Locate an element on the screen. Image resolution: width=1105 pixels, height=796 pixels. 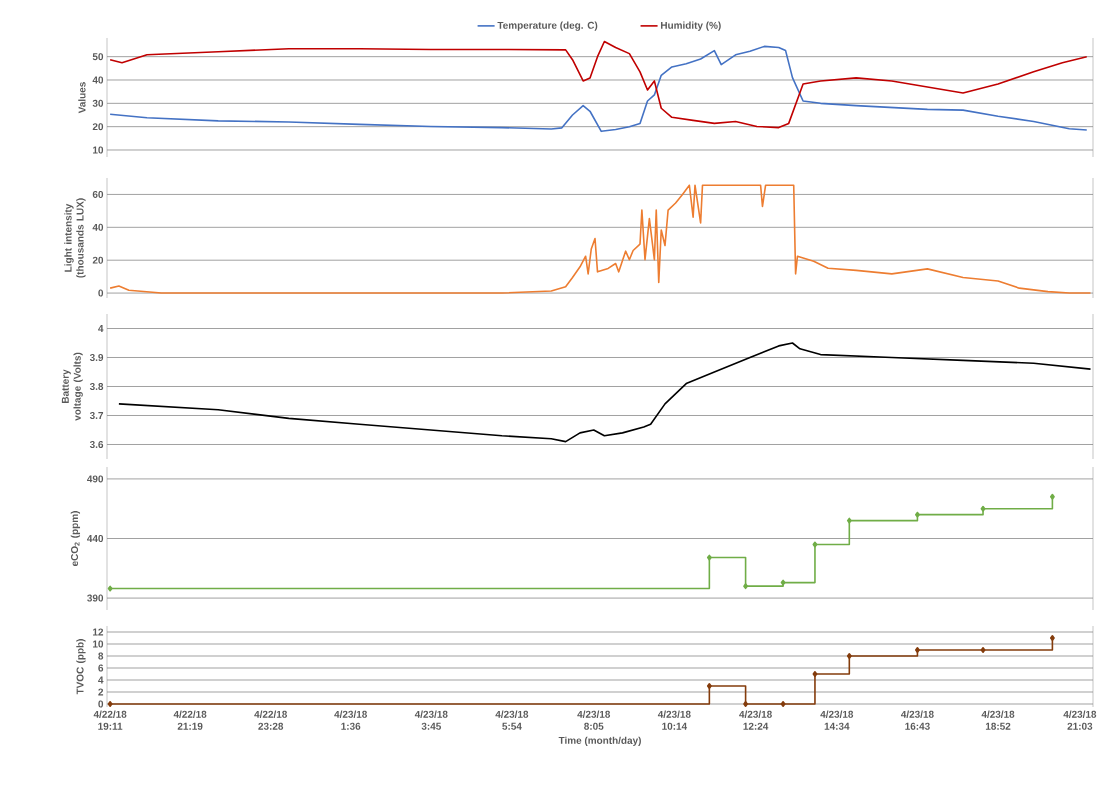
y-axis-title: Light intensity (thousands LUX) is located at coordinates (75, 238).